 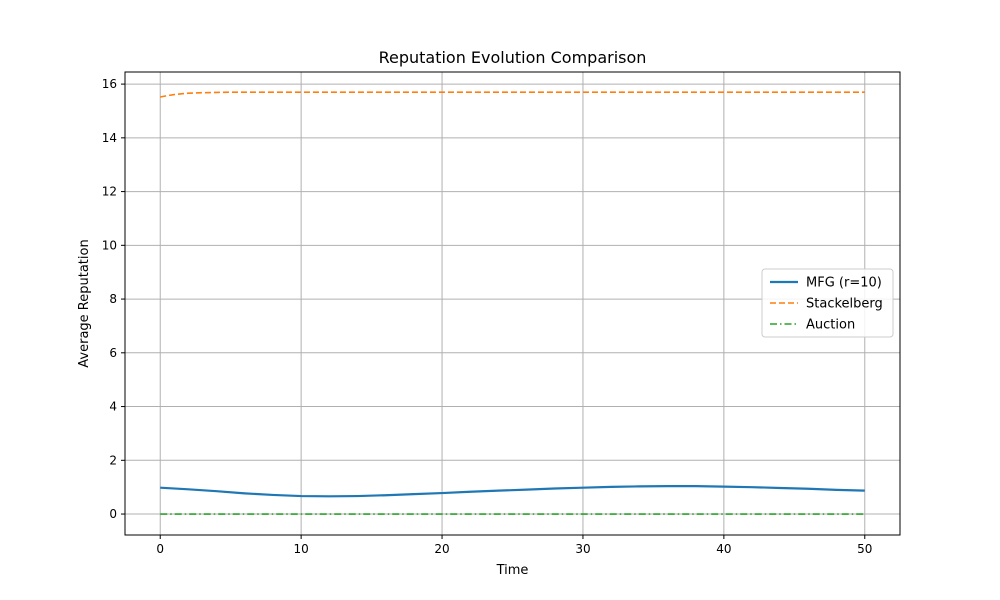 What do you see at coordinates (160, 549) in the screenshot?
I see `x-tick-label: 0` at bounding box center [160, 549].